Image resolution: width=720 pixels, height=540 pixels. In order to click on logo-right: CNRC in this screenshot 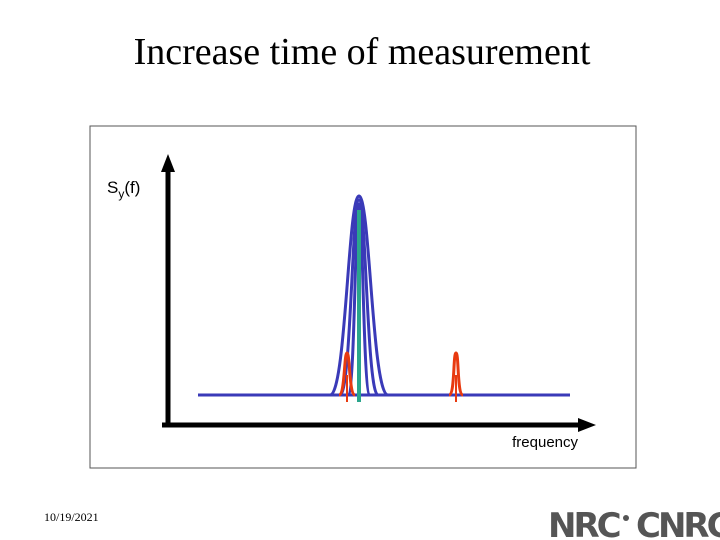, I will do `click(678, 523)`.